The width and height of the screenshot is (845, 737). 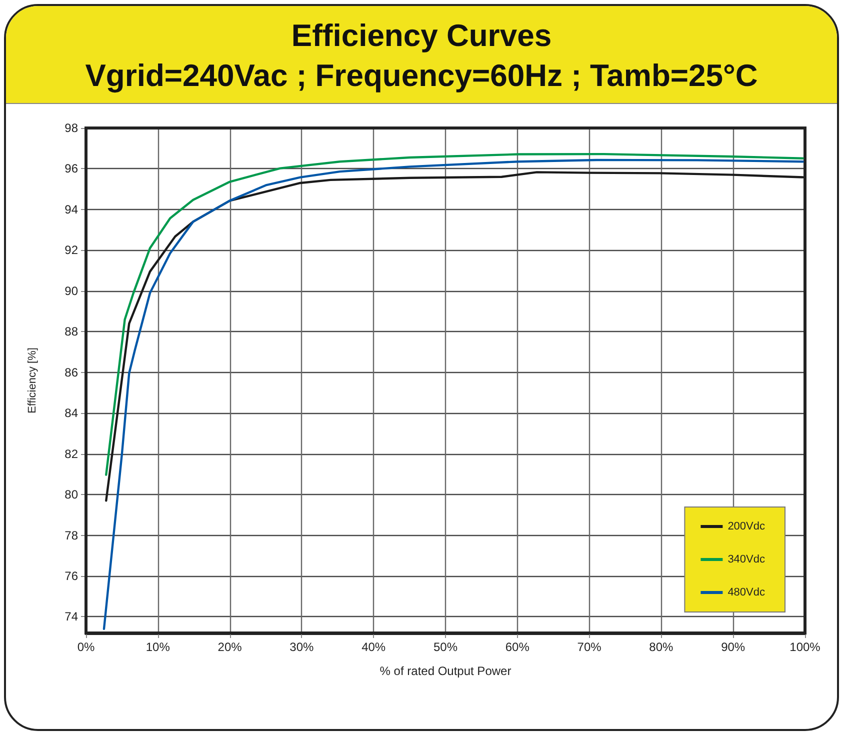 What do you see at coordinates (747, 560) in the screenshot?
I see `legend-label: 340Vdc` at bounding box center [747, 560].